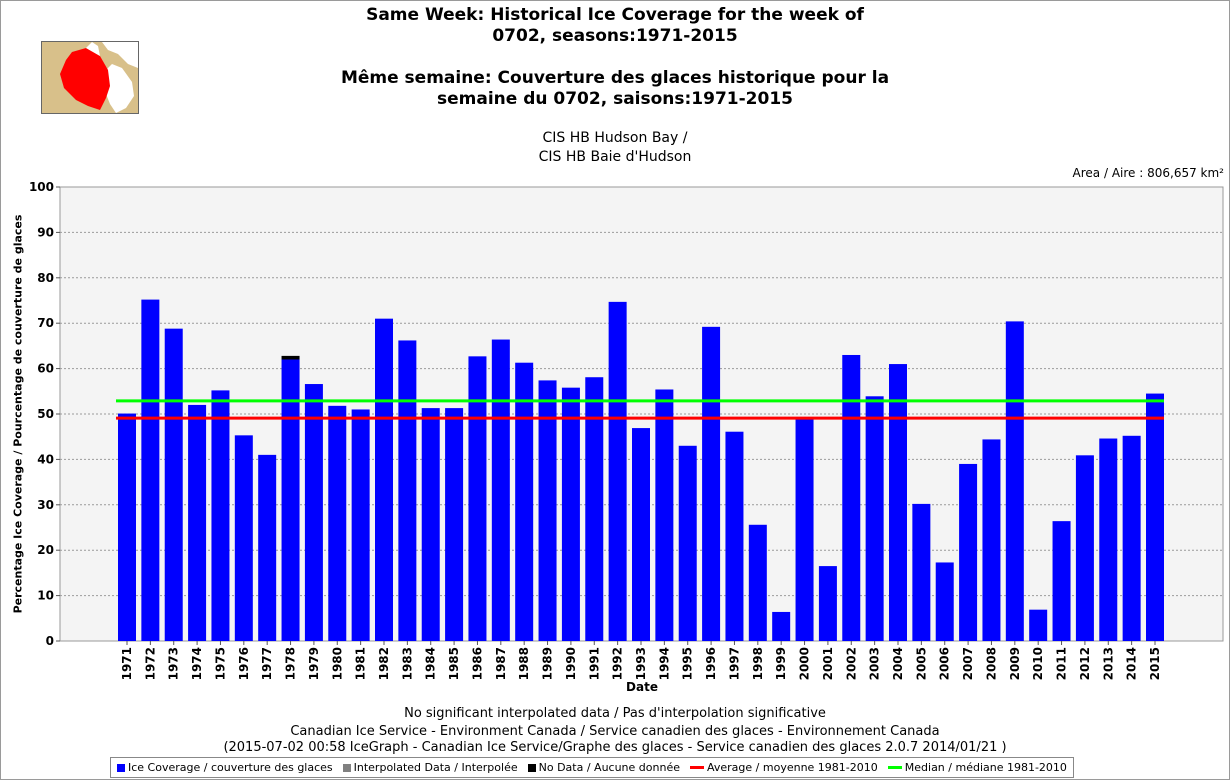 This screenshot has height=780, width=1230. What do you see at coordinates (127, 527) in the screenshot?
I see `bar-1971` at bounding box center [127, 527].